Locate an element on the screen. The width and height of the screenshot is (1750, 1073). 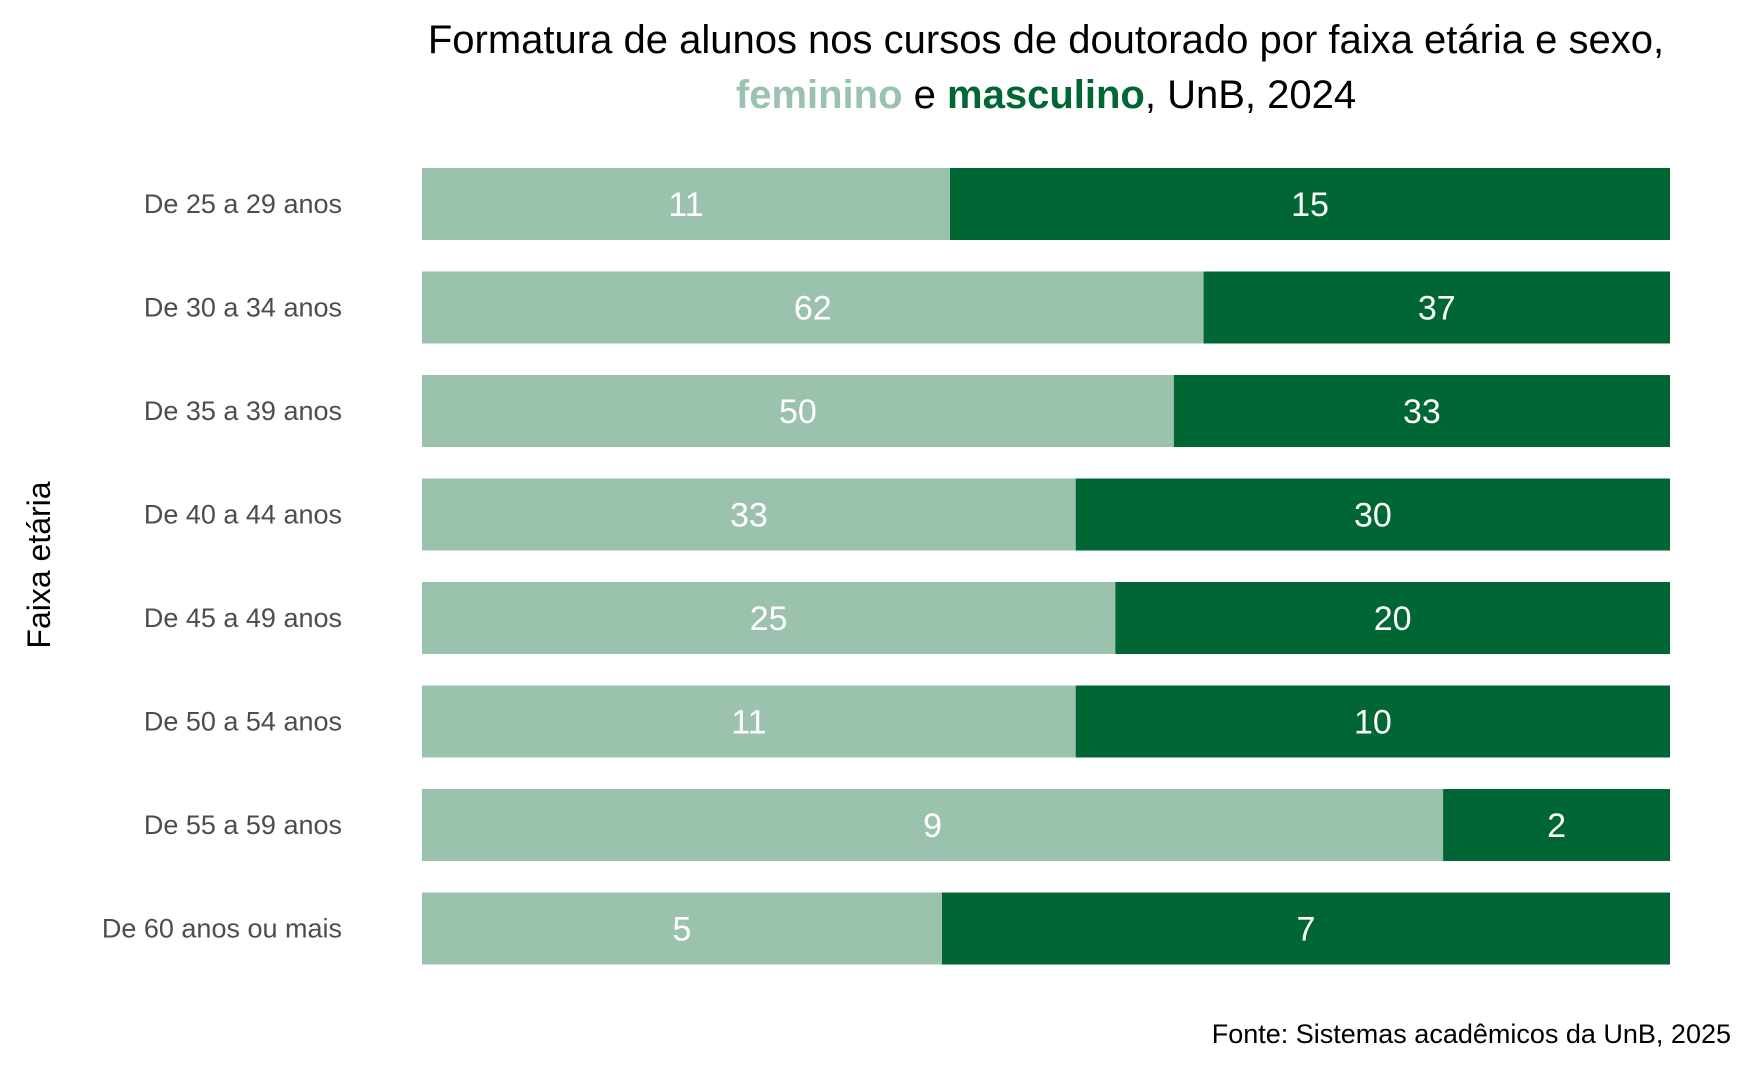
data-label-masculino-8: 7 is located at coordinates (1306, 930).